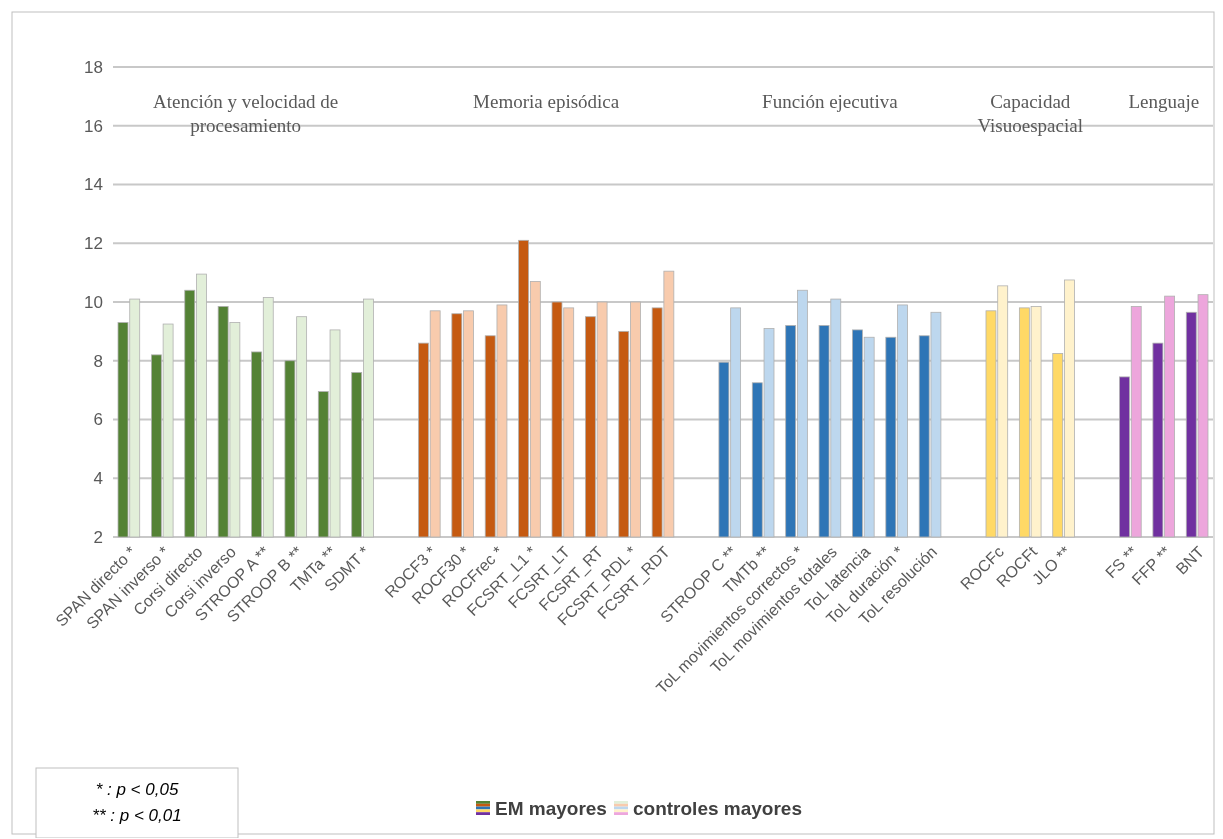 The height and width of the screenshot is (839, 1223). Describe the element at coordinates (98, 420) in the screenshot. I see `y-tick-label: 6` at that location.